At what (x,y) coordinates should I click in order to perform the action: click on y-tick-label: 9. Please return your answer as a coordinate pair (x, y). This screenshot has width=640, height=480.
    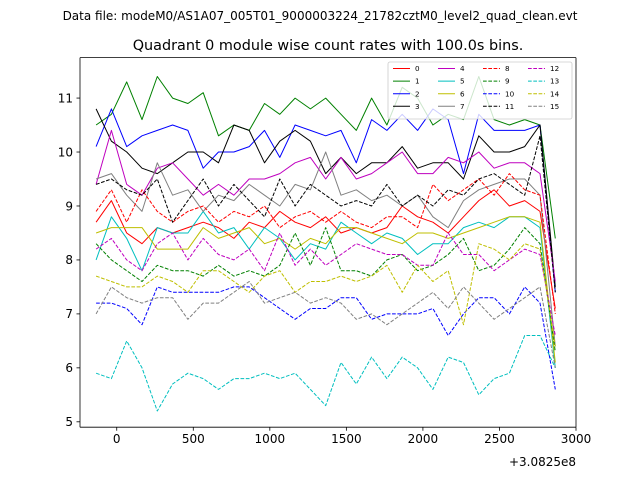
    Looking at the image, I should click on (69, 206).